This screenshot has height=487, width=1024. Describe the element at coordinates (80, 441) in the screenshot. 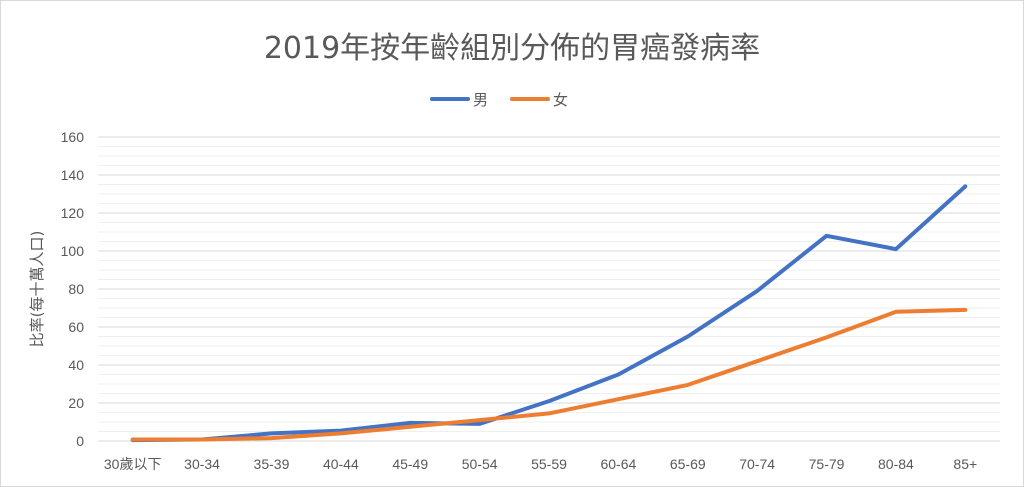

I see `y-tick-label: 0` at that location.